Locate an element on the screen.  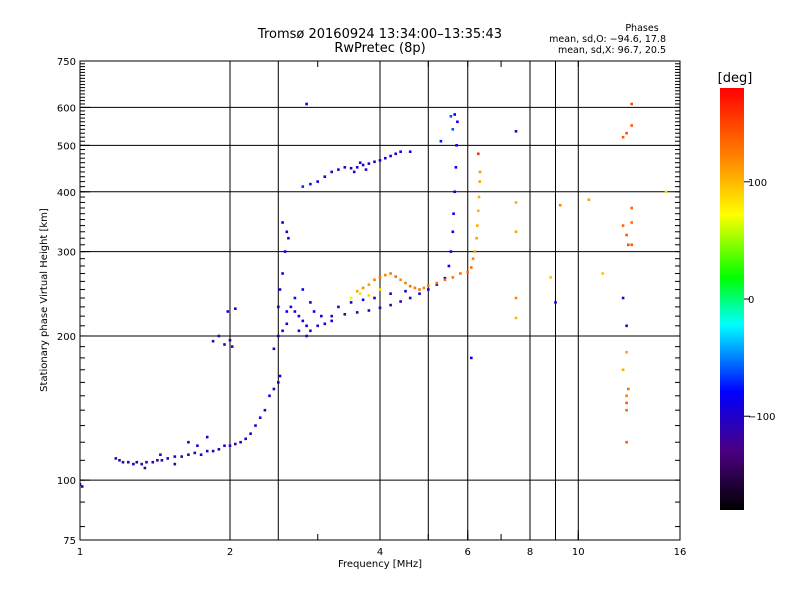
x-tick-label: 4 is located at coordinates (380, 552).